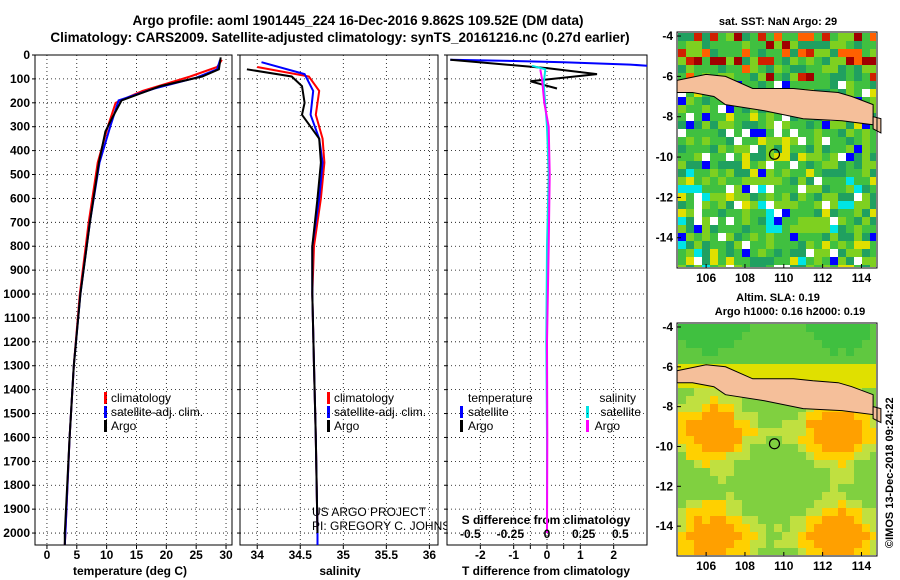 Image resolution: width=900 pixels, height=580 pixels. Describe the element at coordinates (16, 437) in the screenshot. I see `depth-tick-label: 1600` at that location.